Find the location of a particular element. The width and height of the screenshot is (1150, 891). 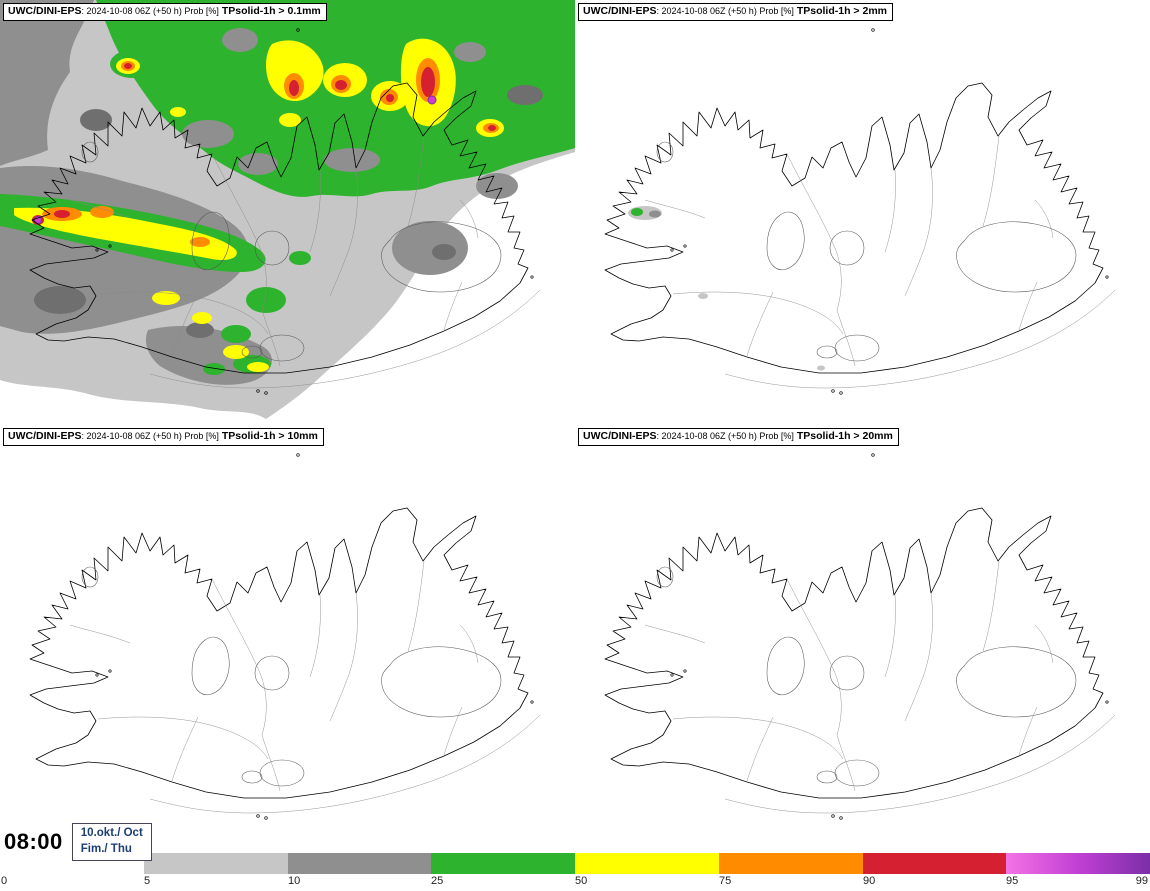

colorbar-tick: 25 is located at coordinates (437, 881).